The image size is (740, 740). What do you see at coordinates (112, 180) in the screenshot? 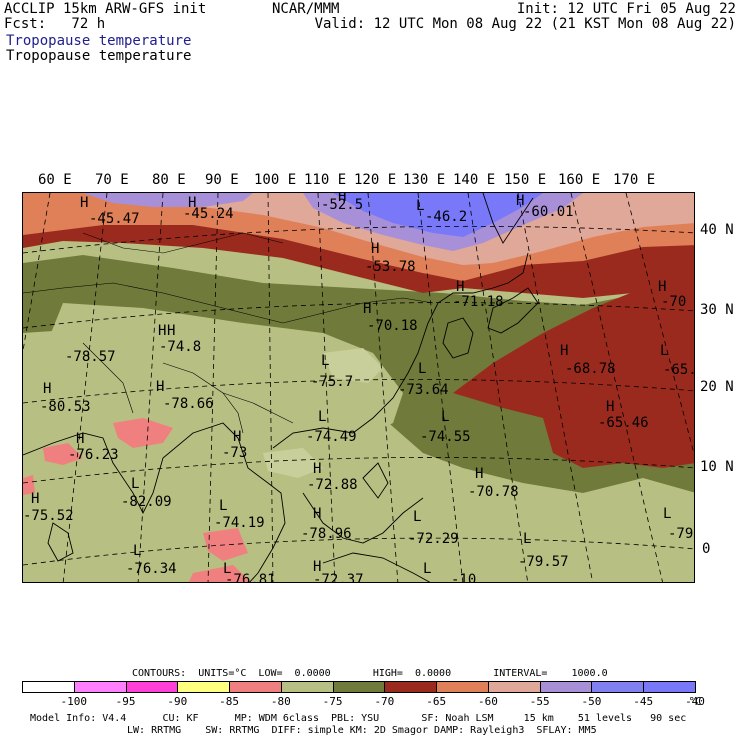
I see `lon-label: 70 E` at bounding box center [112, 180].